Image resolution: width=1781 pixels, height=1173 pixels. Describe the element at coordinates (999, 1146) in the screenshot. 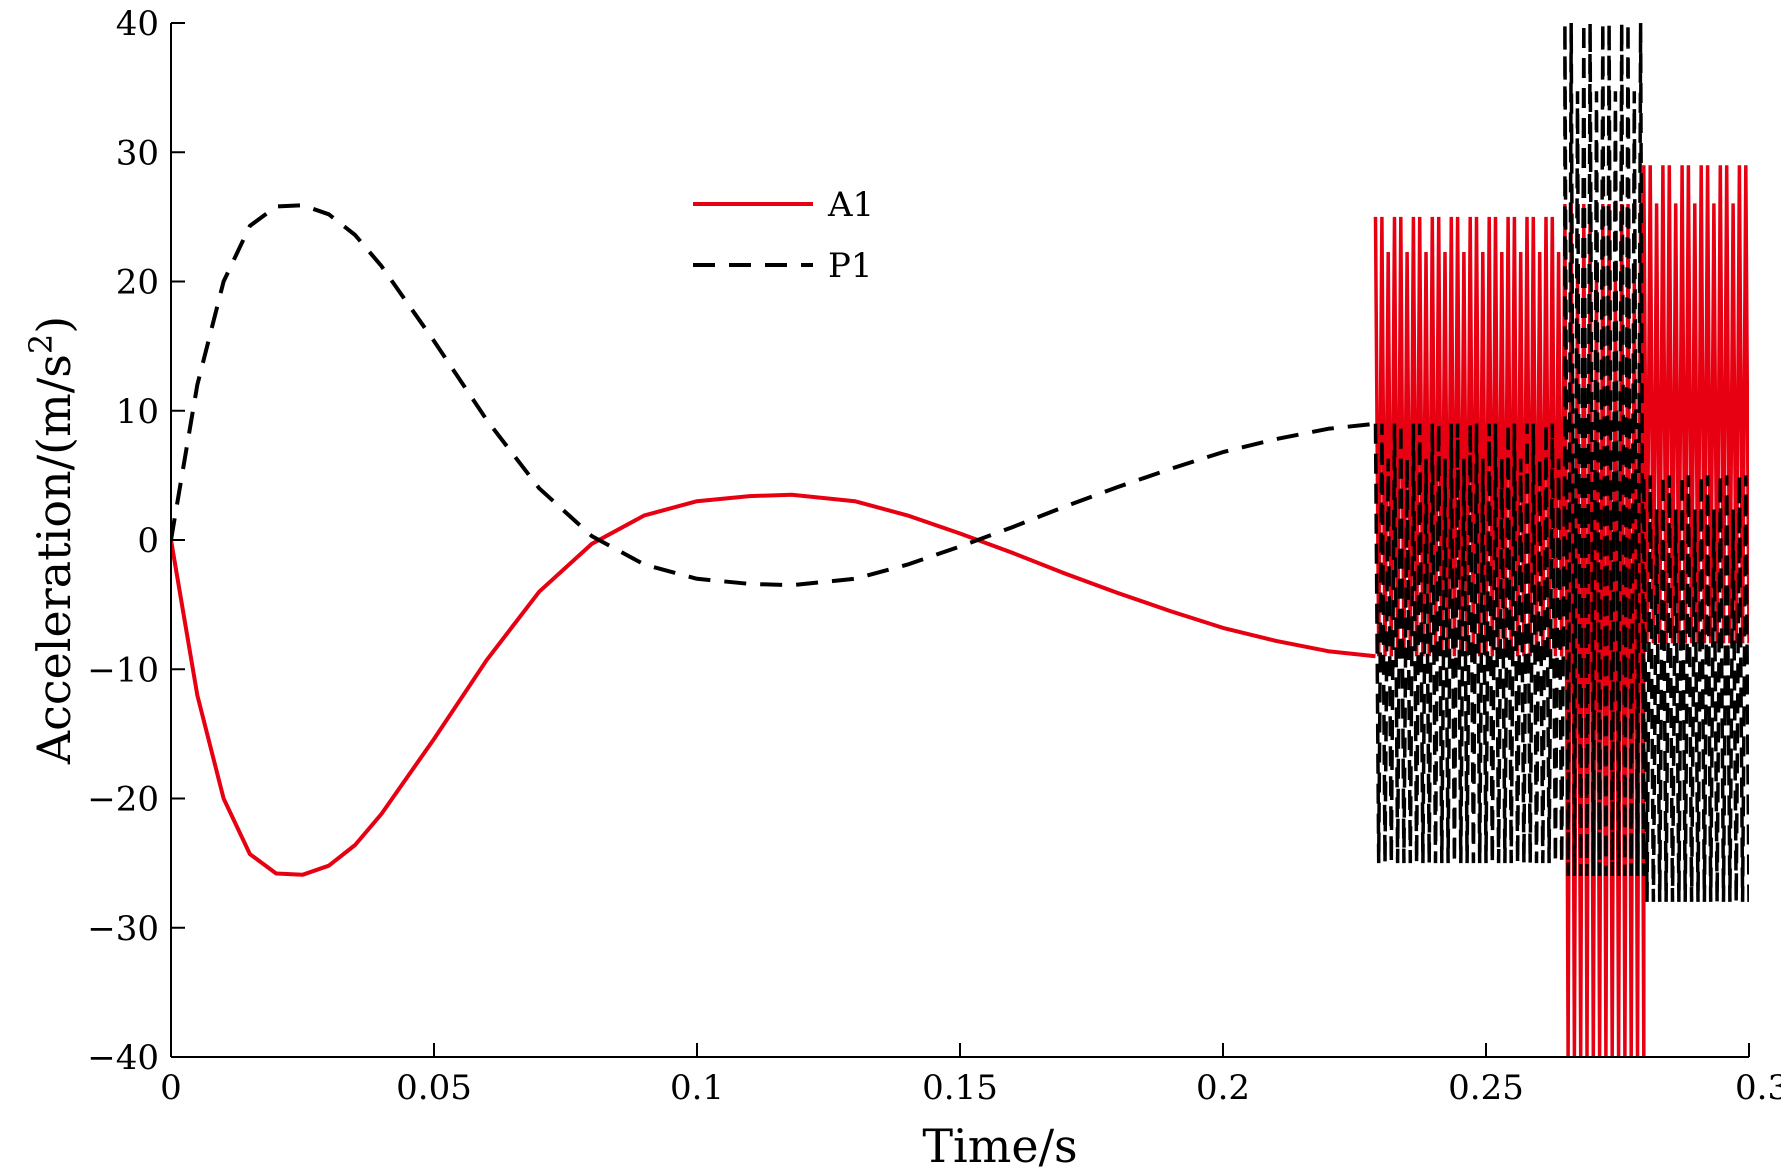

I see `x-axis-title: Time/s` at that location.